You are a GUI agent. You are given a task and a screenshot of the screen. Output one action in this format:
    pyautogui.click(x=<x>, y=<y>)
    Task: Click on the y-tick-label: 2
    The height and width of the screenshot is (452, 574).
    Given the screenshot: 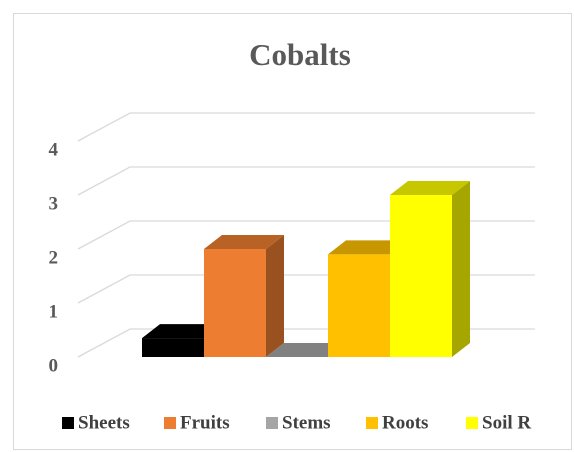 What is the action you would take?
    pyautogui.click(x=54, y=257)
    